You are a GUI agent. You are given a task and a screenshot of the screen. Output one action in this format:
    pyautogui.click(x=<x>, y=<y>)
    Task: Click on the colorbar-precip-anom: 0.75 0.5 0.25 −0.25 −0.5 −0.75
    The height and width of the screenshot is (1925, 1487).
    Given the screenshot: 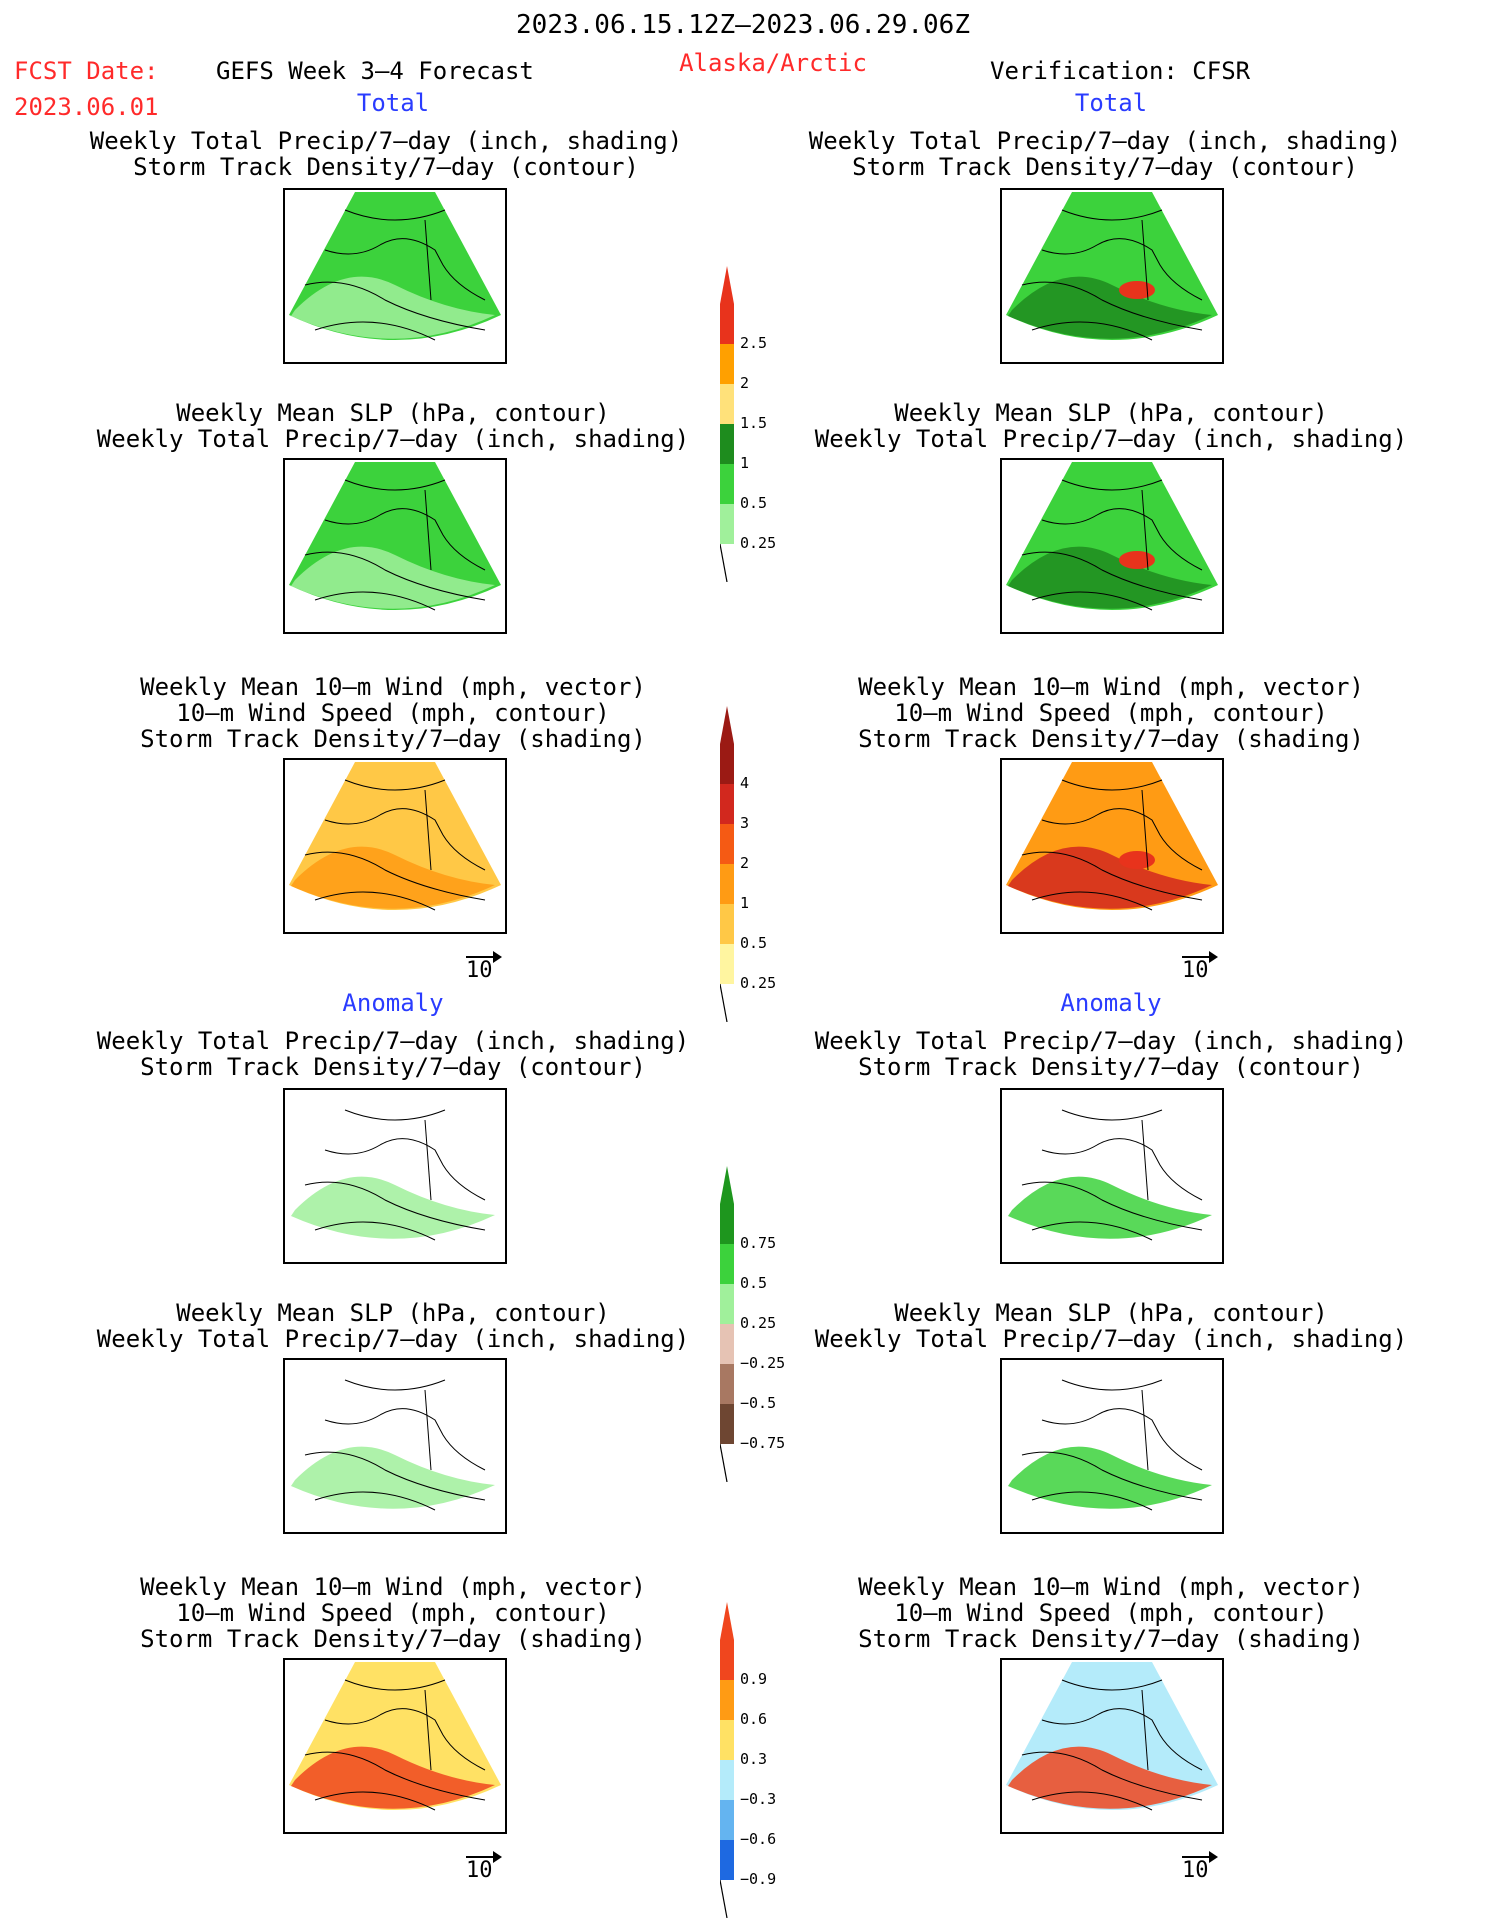 What is the action you would take?
    pyautogui.click(x=759, y=1326)
    